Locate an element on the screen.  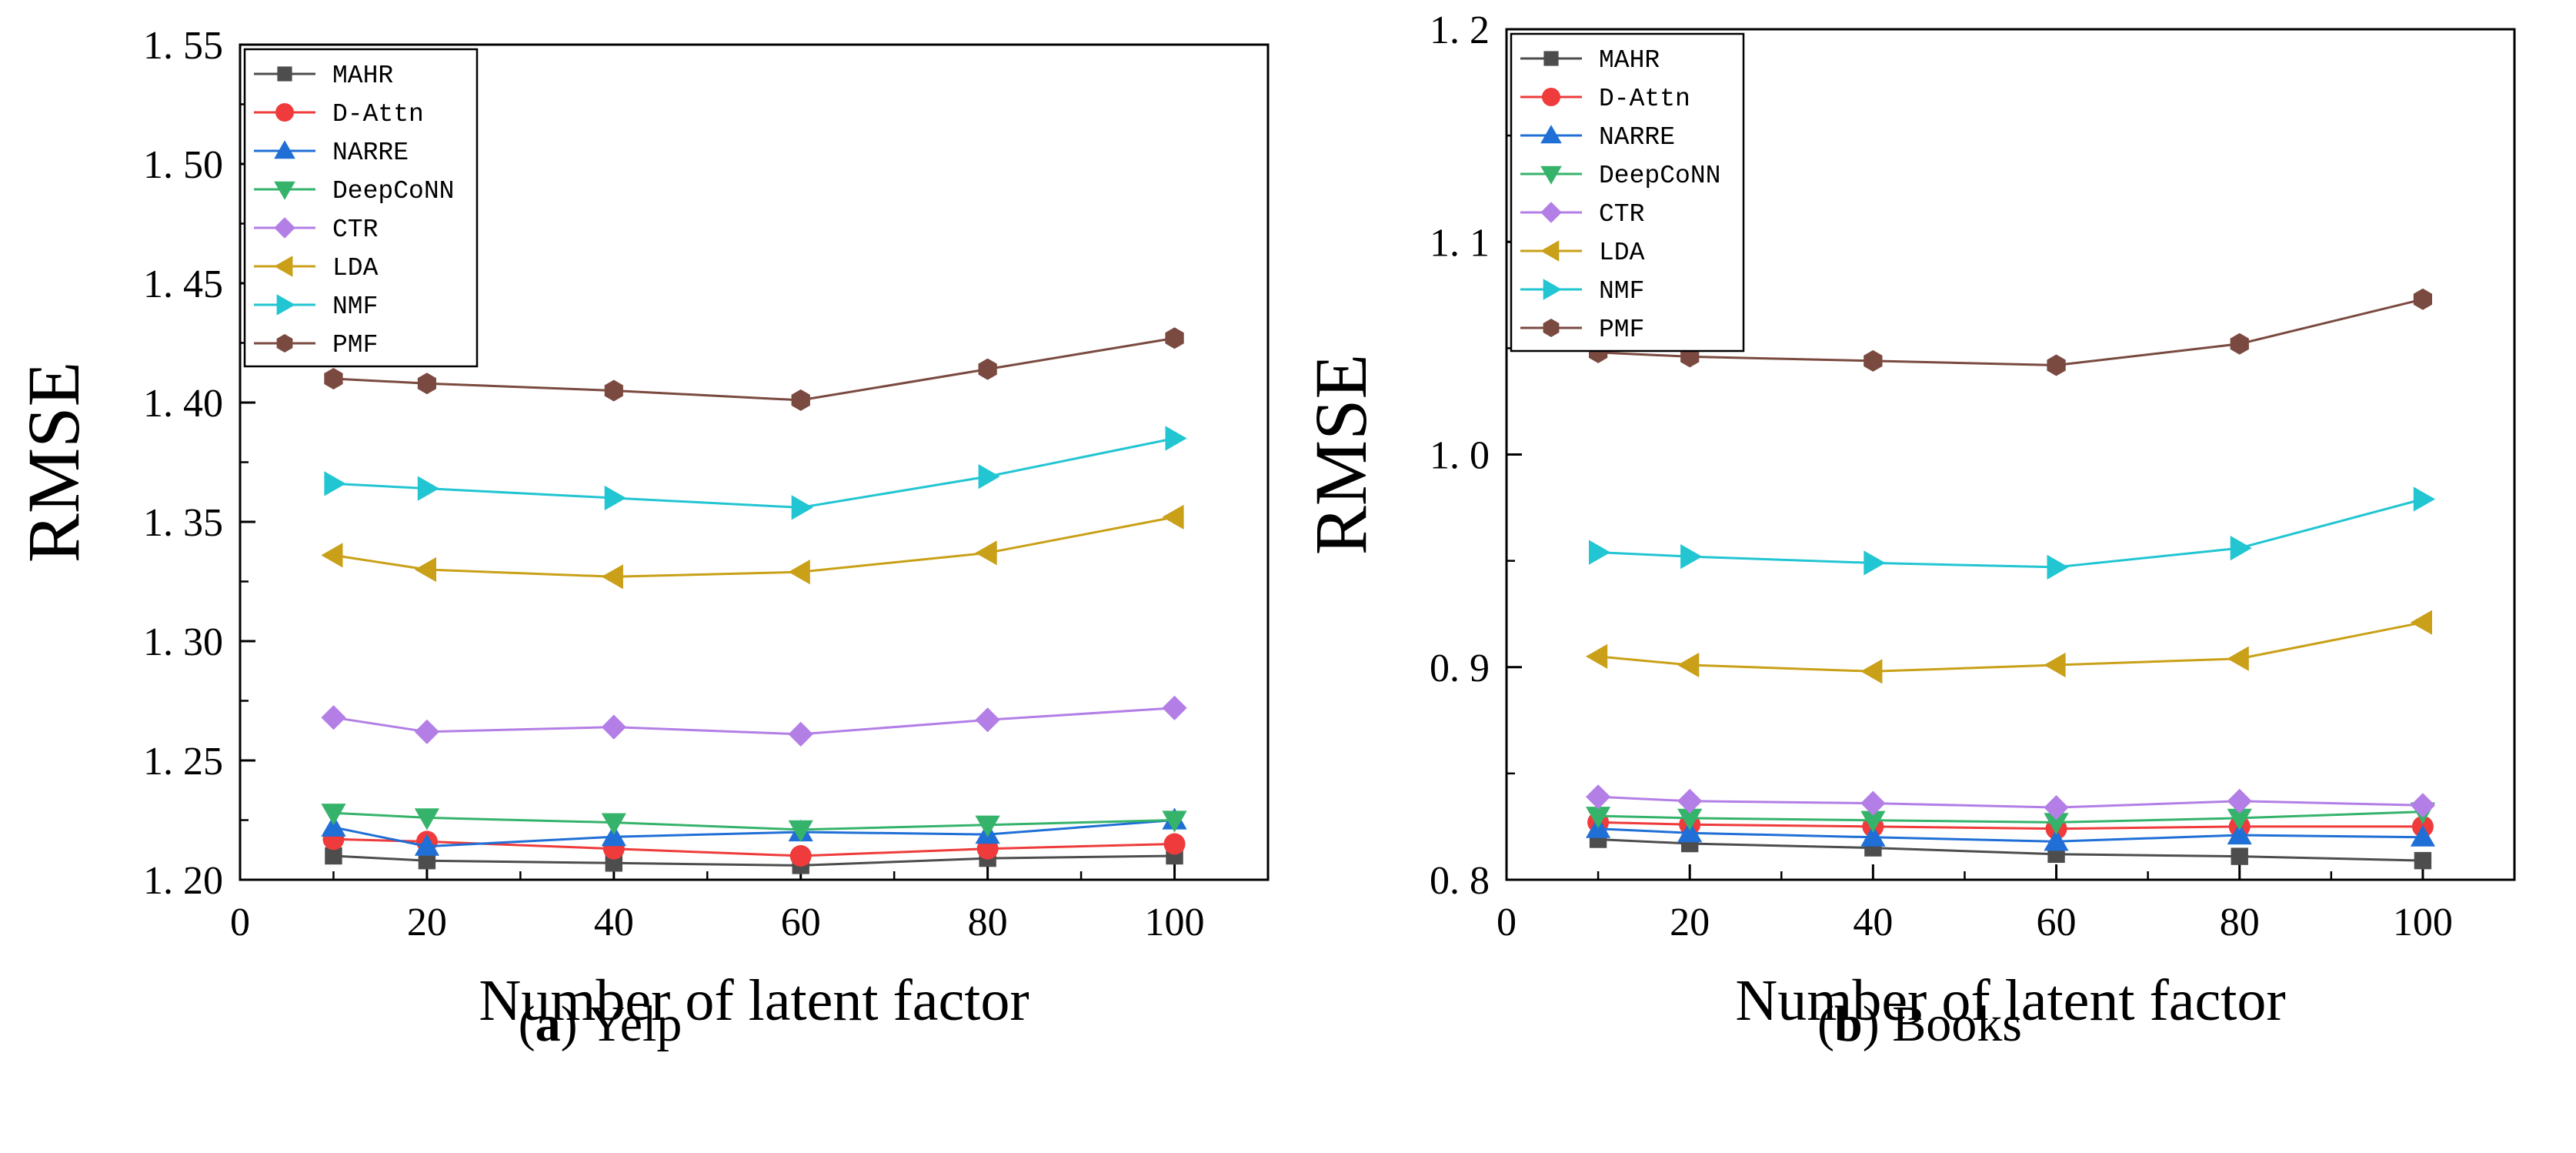
y-tick-label: 1. 40 is located at coordinates (183, 404).